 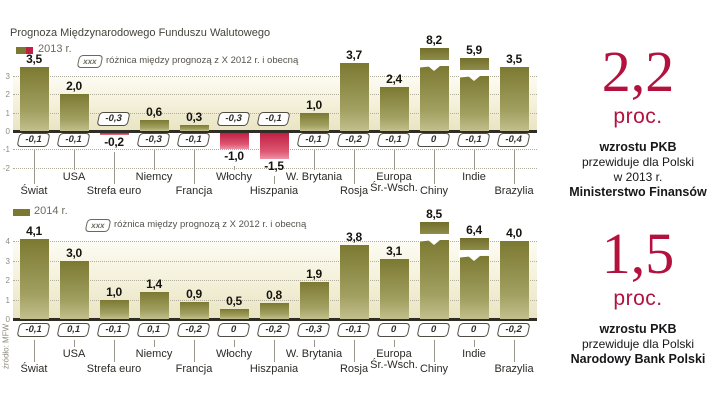 I want to click on bar-value-label: 0,5, so click(x=234, y=301).